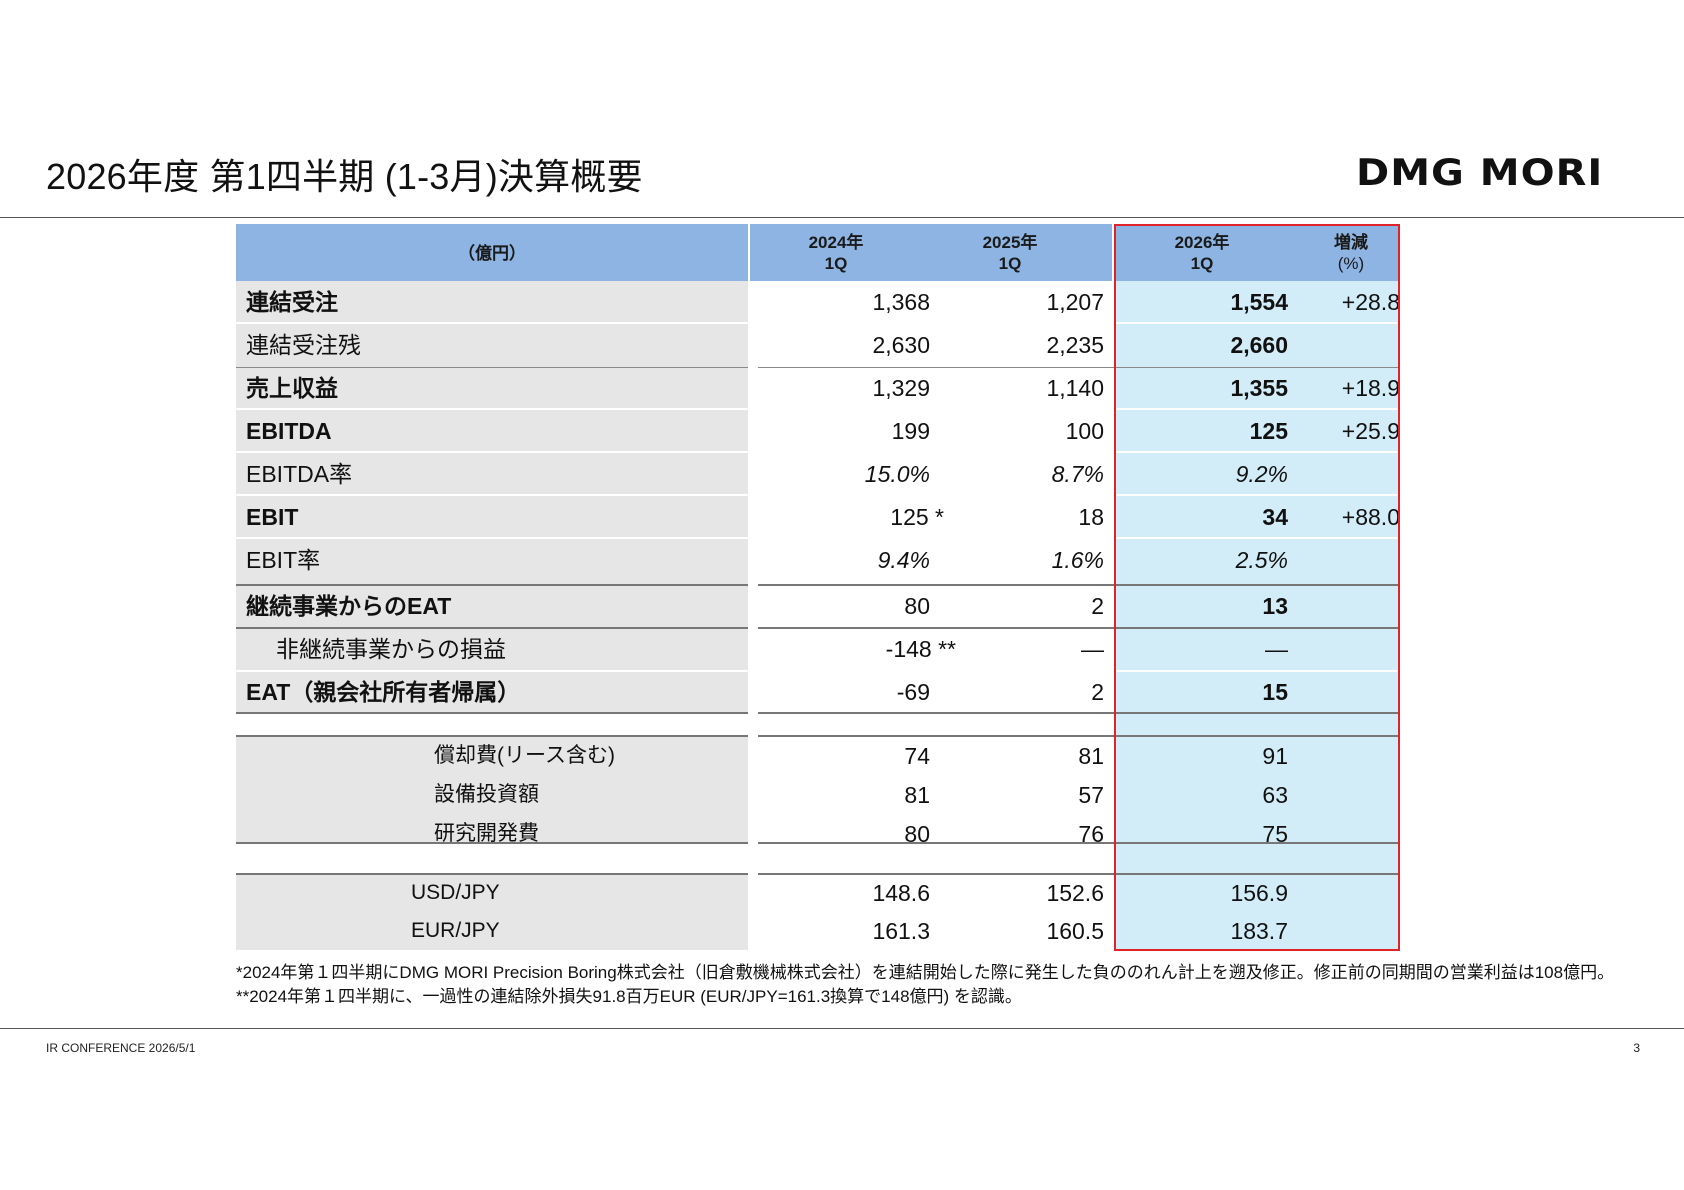 The image size is (1684, 1190). What do you see at coordinates (1370, 431) in the screenshot?
I see `value-change: +25.9` at bounding box center [1370, 431].